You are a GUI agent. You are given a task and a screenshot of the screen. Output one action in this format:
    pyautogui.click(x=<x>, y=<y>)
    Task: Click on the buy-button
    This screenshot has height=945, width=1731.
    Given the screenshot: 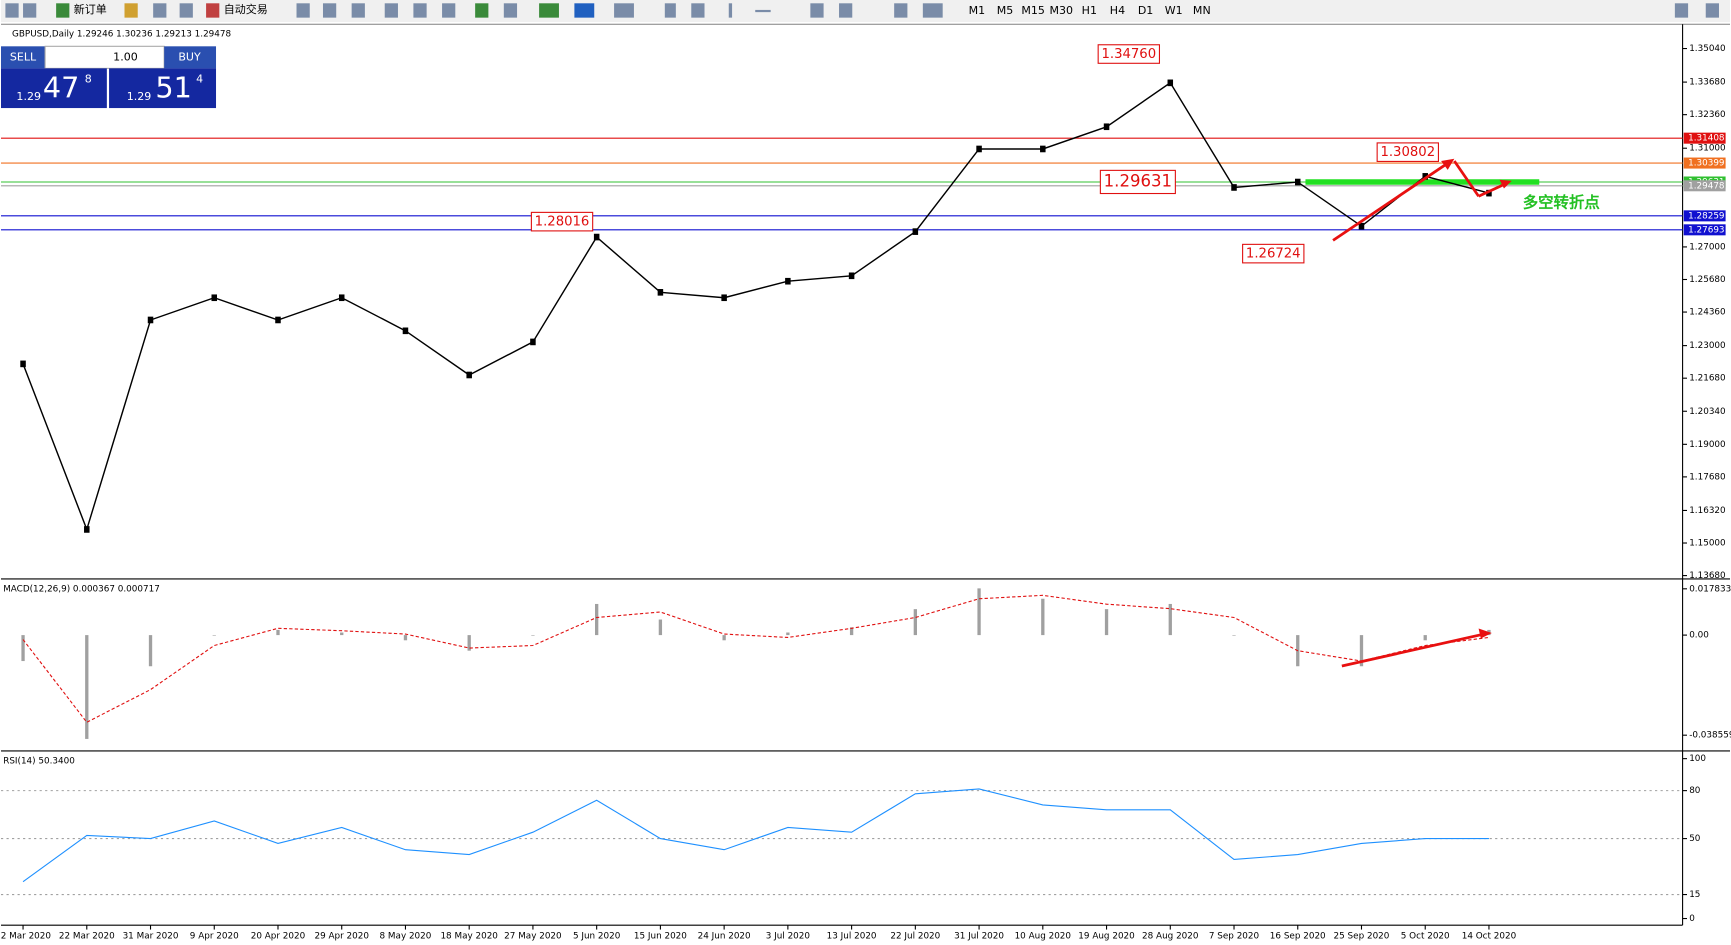 What is the action you would take?
    pyautogui.click(x=190, y=57)
    